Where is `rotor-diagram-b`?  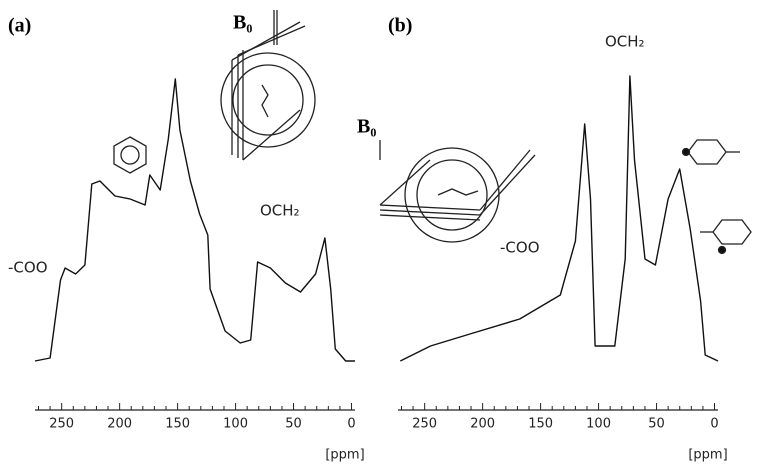
rotor-diagram-b is located at coordinates (457, 191).